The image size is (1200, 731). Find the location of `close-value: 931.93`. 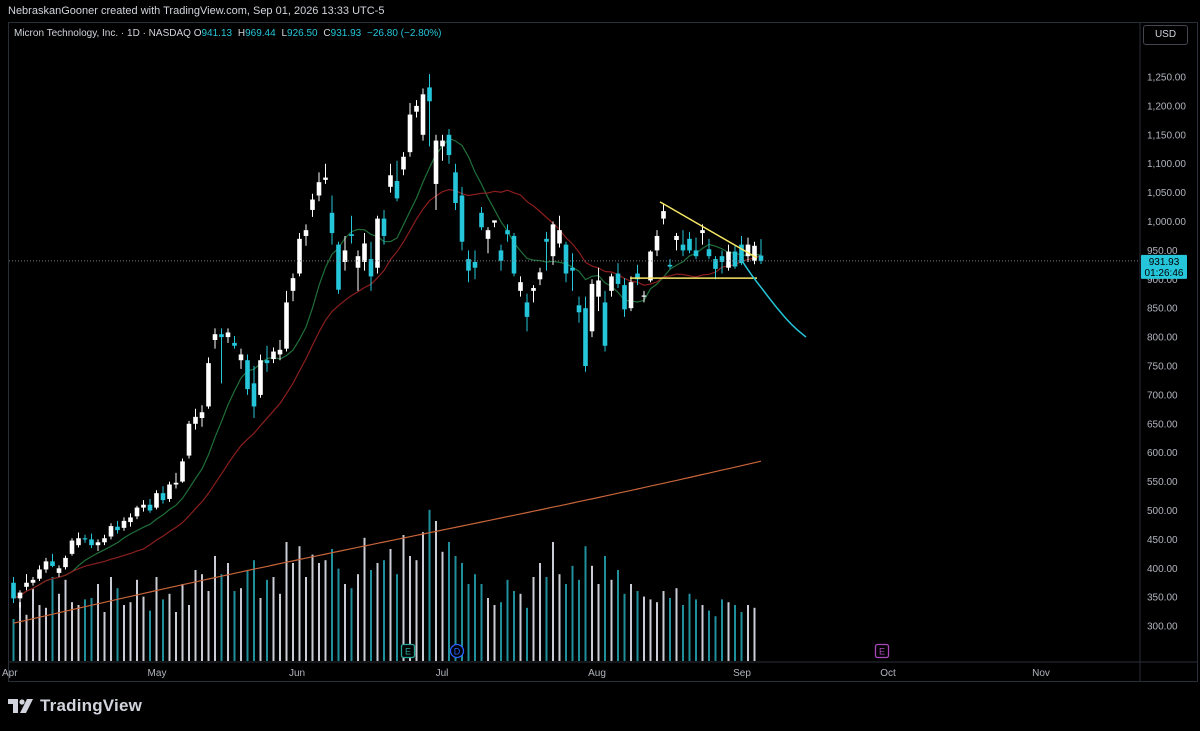

close-value: 931.93 is located at coordinates (346, 33).